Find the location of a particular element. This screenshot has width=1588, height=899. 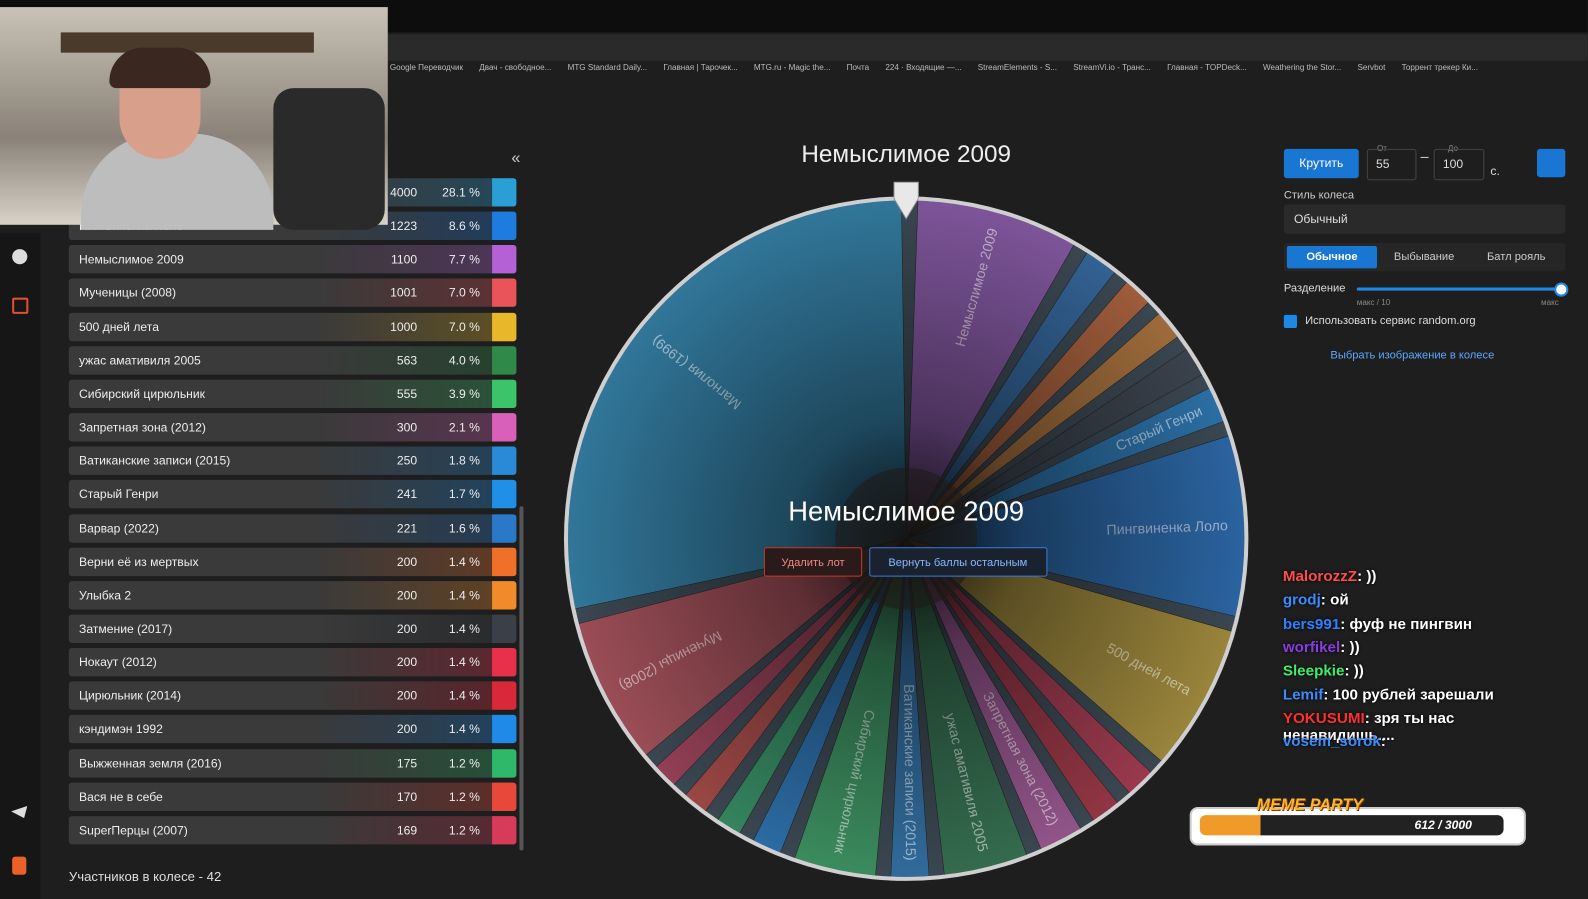

collapse-button: « is located at coordinates (516, 158).